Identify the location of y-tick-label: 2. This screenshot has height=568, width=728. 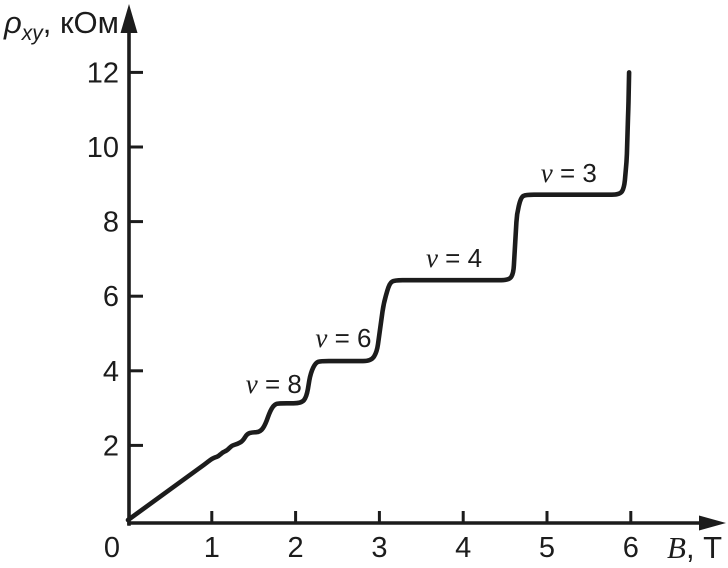
(111, 446).